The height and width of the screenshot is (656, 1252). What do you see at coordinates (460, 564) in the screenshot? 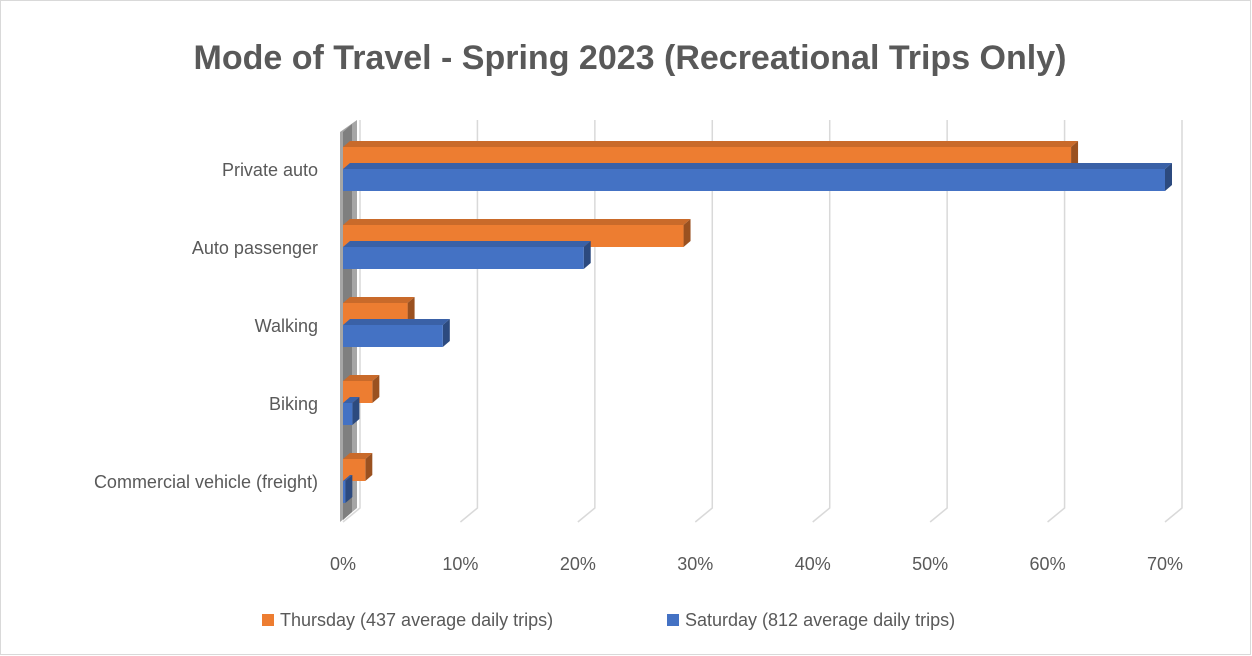
I see `x-tick-label: 10%` at bounding box center [460, 564].